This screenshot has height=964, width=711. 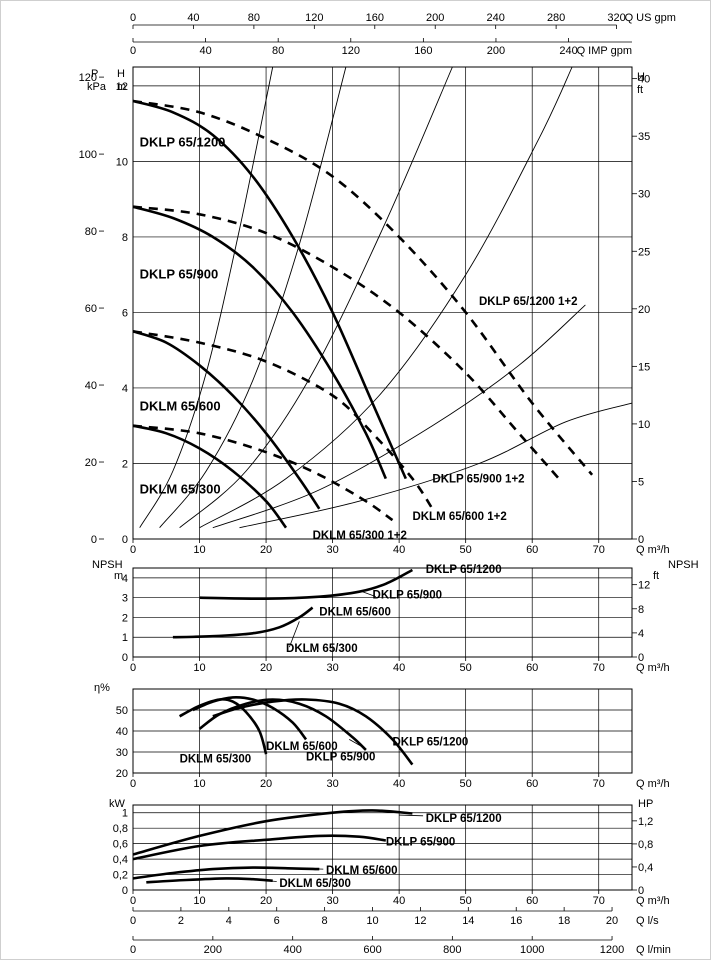 What do you see at coordinates (360, 536) in the screenshot?
I see `head-label-dklm-65-300-1-2: DKLM 65/300 1+2` at bounding box center [360, 536].